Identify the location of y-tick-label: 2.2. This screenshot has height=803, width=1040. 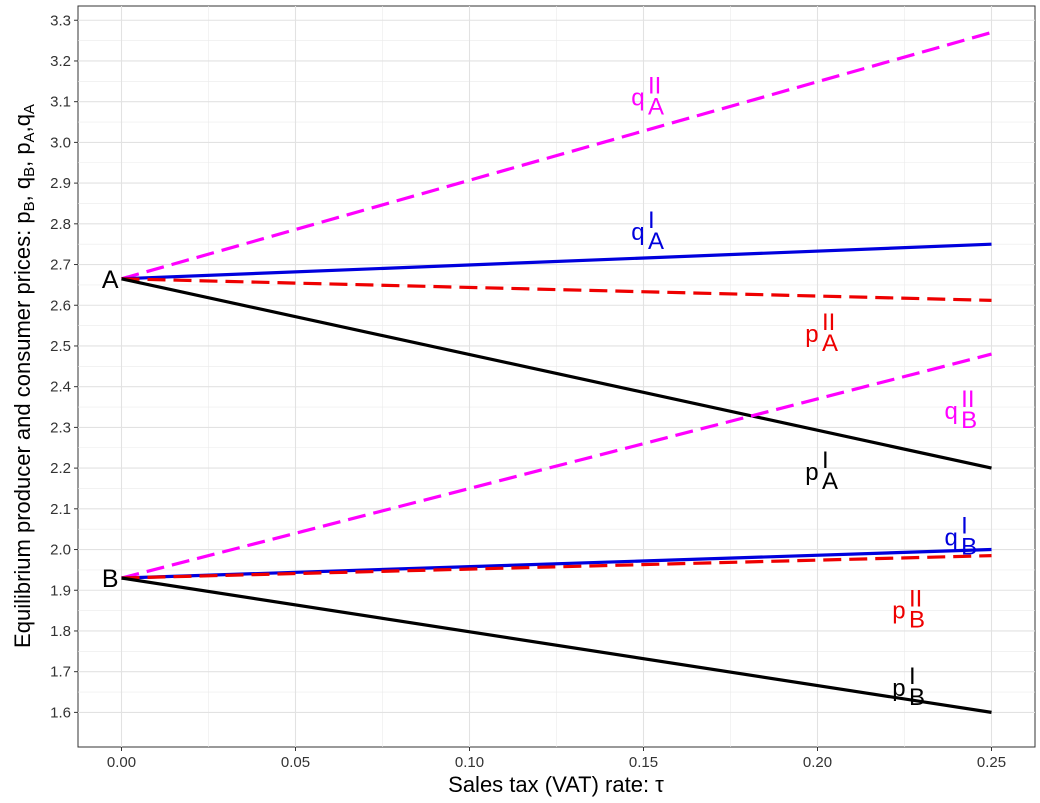
(60, 468).